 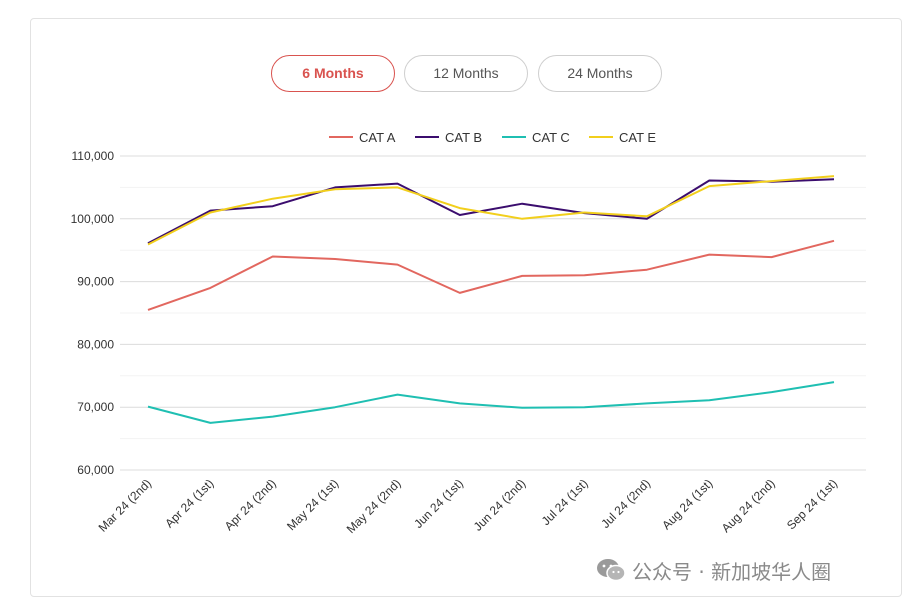 What do you see at coordinates (551, 137) in the screenshot?
I see `legend-label-cat-c: CAT C` at bounding box center [551, 137].